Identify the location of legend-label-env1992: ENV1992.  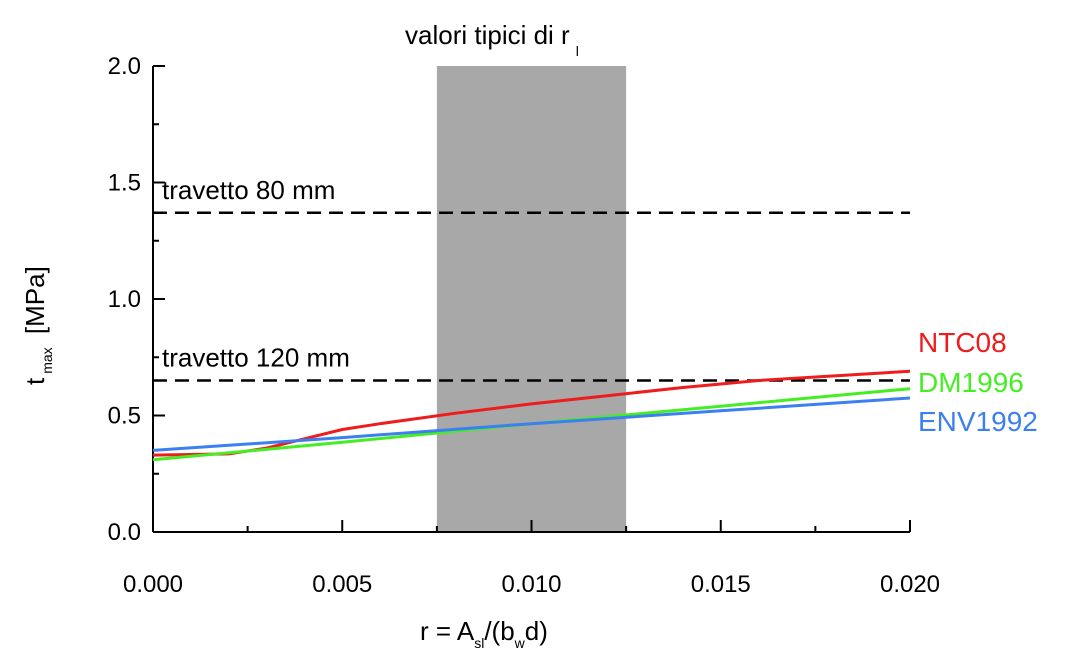
(978, 421).